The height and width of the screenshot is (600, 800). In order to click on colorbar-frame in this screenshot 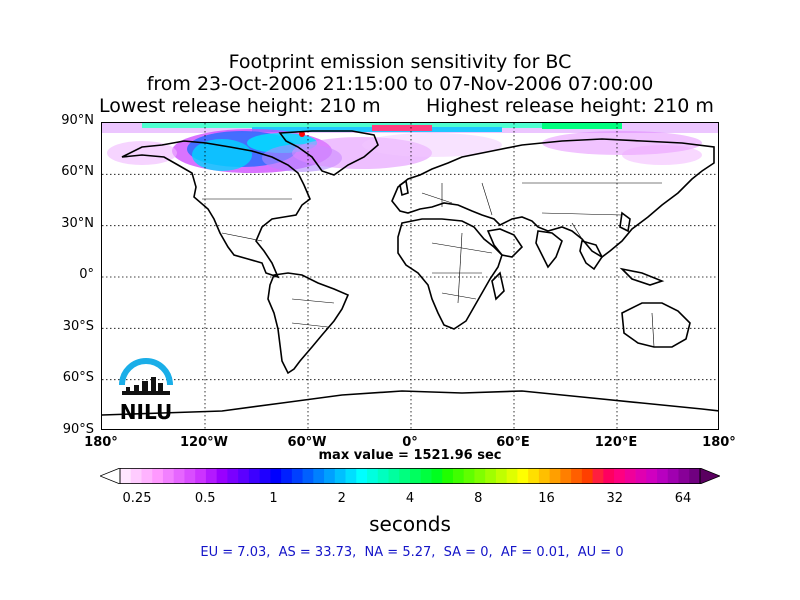, I will do `click(410, 476)`.